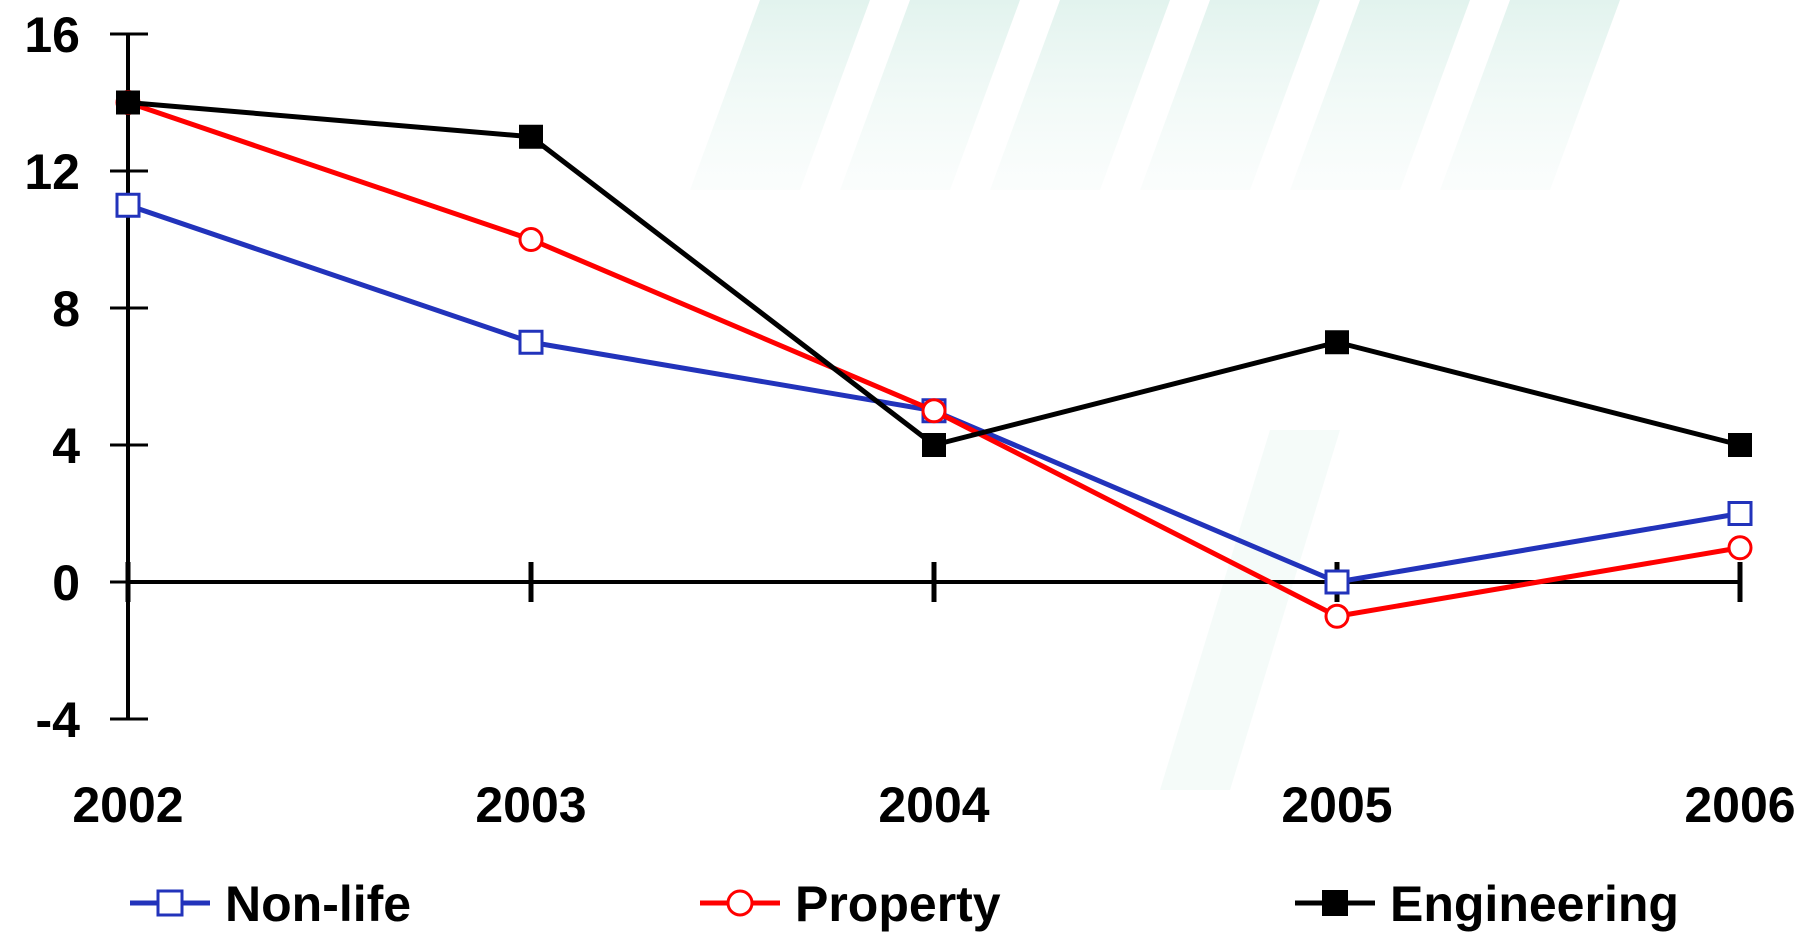 The image size is (1818, 932). Describe the element at coordinates (66, 309) in the screenshot. I see `y-tick-label: 8` at that location.